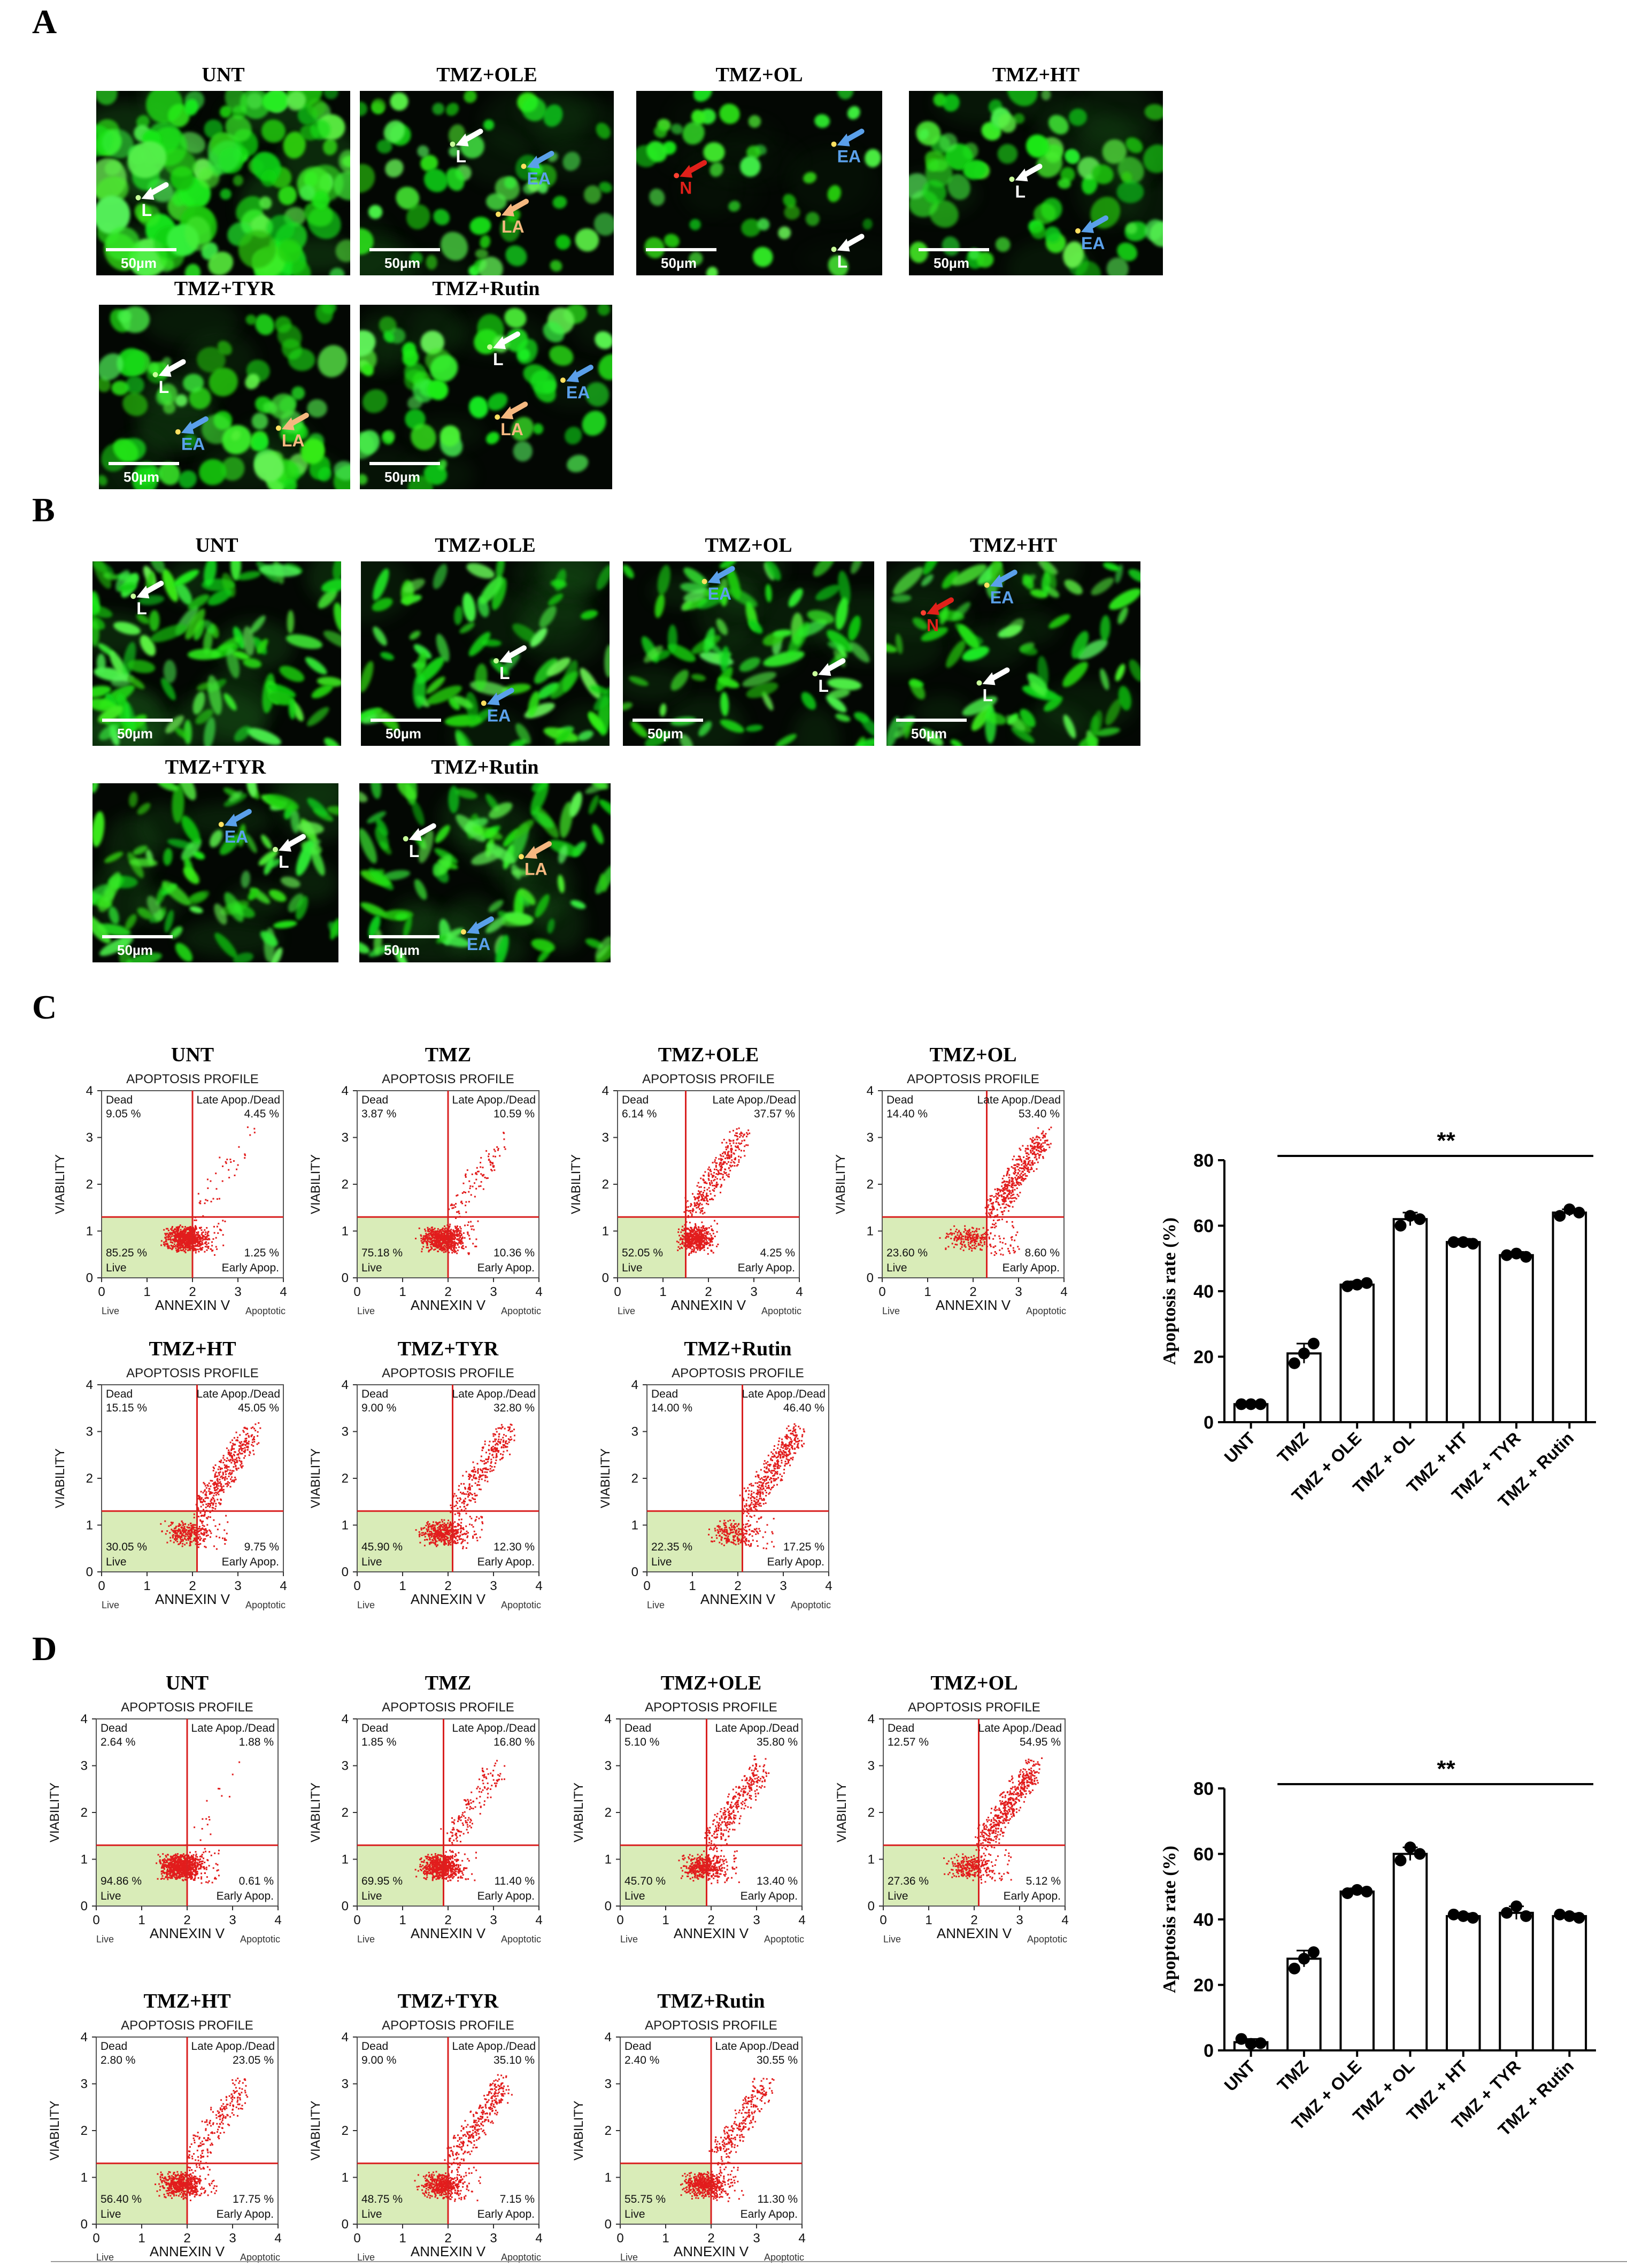 Image resolution: width=1627 pixels, height=2268 pixels. What do you see at coordinates (487, 183) in the screenshot?
I see `cell-layer` at bounding box center [487, 183].